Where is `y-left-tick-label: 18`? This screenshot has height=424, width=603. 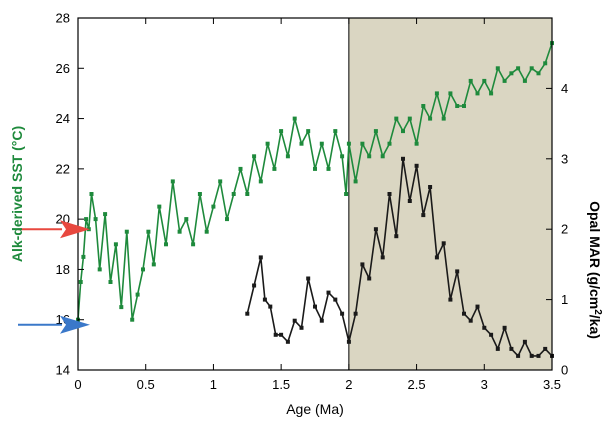
y-left-tick-label: 18 is located at coordinates (63, 269).